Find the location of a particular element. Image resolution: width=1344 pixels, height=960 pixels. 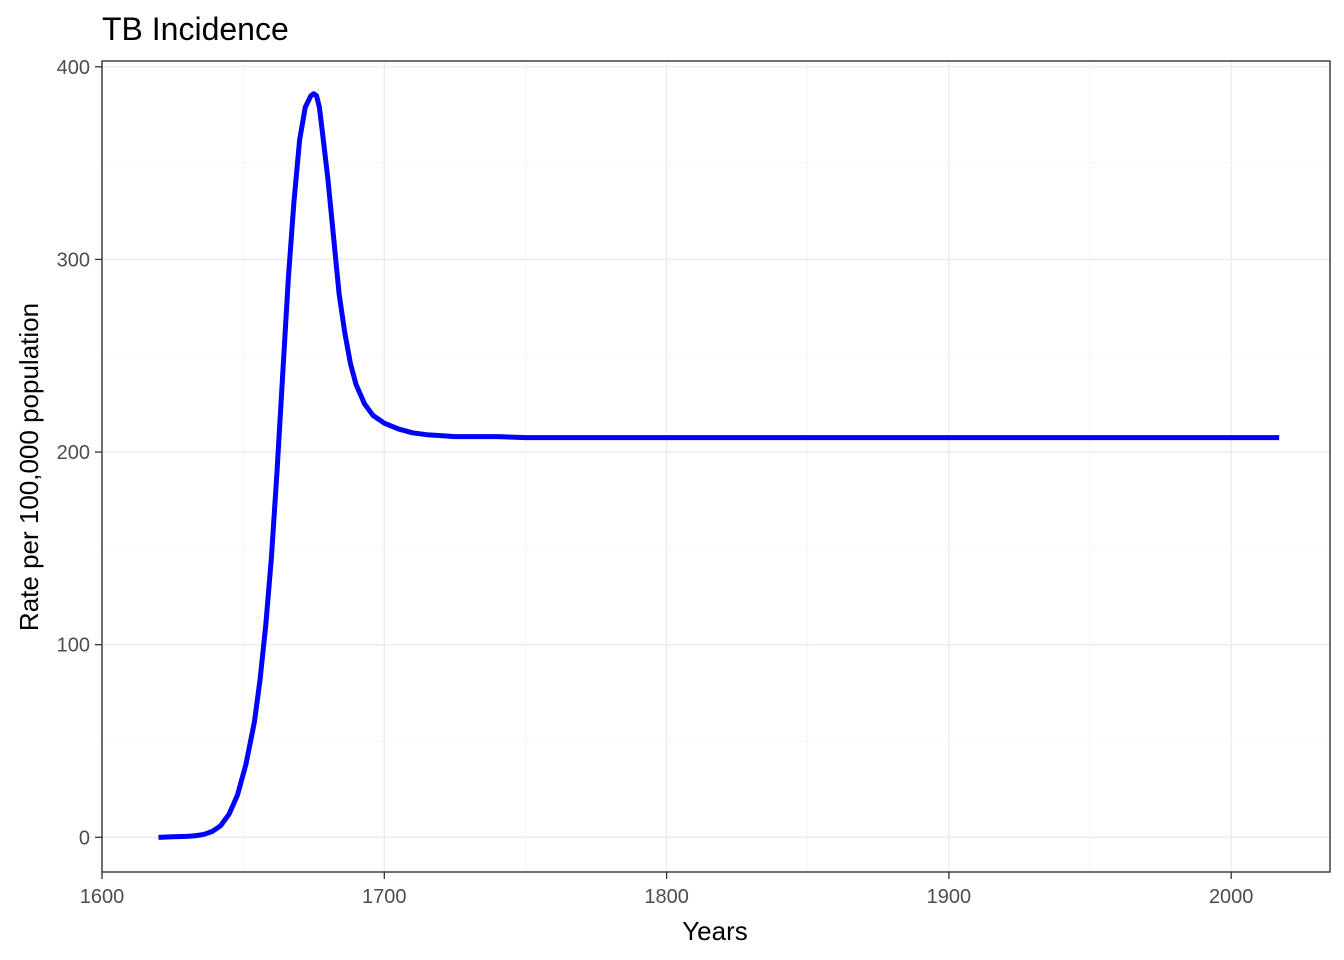

x-tick-label: 1900 is located at coordinates (949, 897).